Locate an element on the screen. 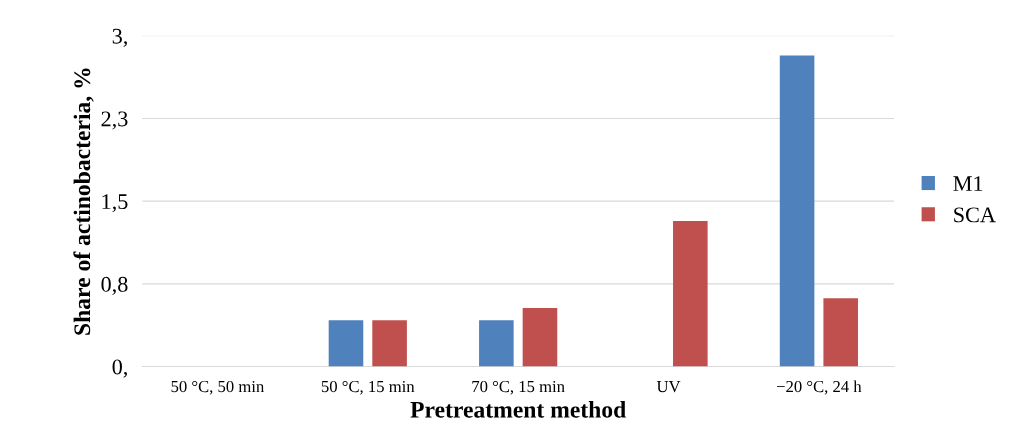 Image resolution: width=1016 pixels, height=447 pixels. y-axis-title: Share of actinobacteria, % is located at coordinates (83, 201).